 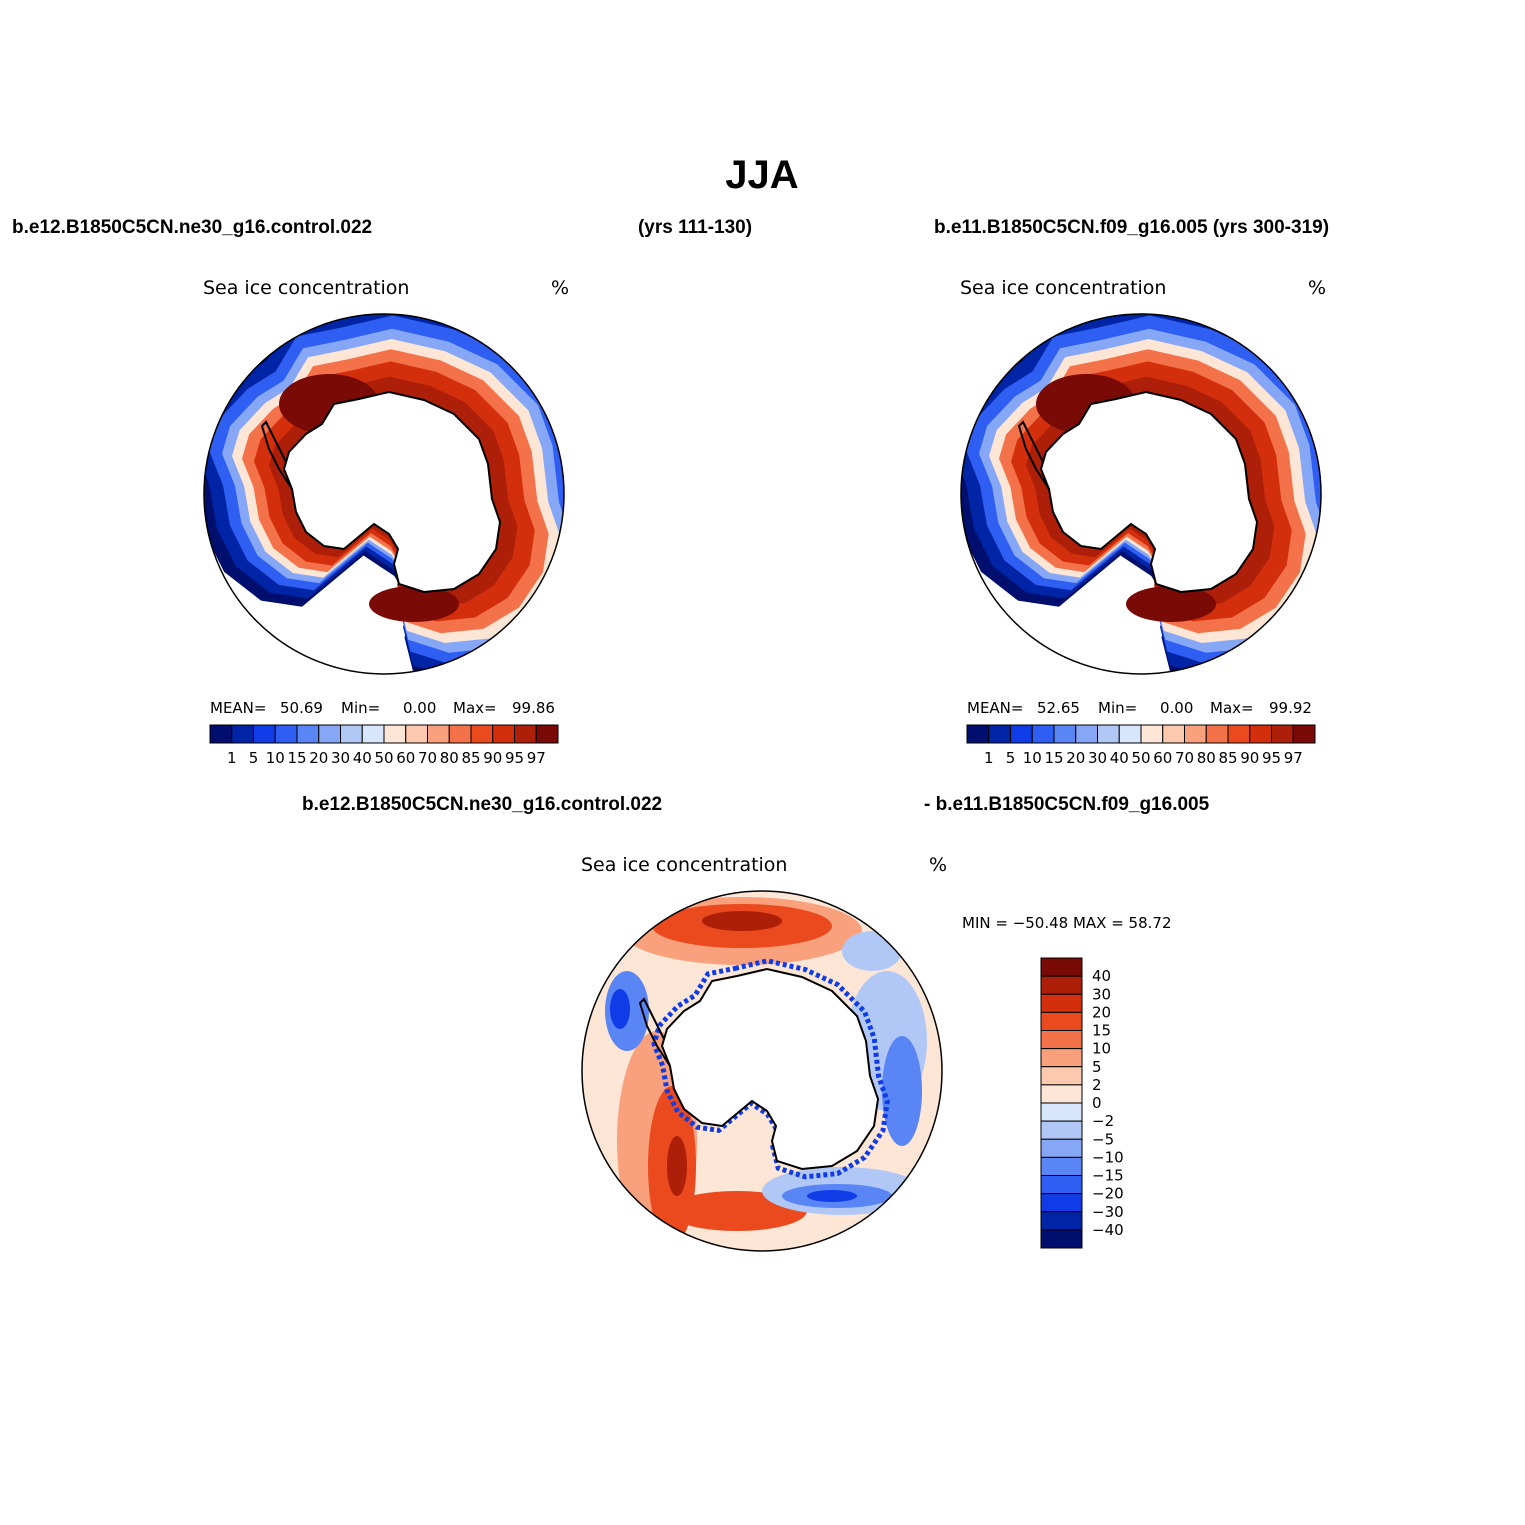 What do you see at coordinates (383, 758) in the screenshot?
I see `colorbar-label: 50` at bounding box center [383, 758].